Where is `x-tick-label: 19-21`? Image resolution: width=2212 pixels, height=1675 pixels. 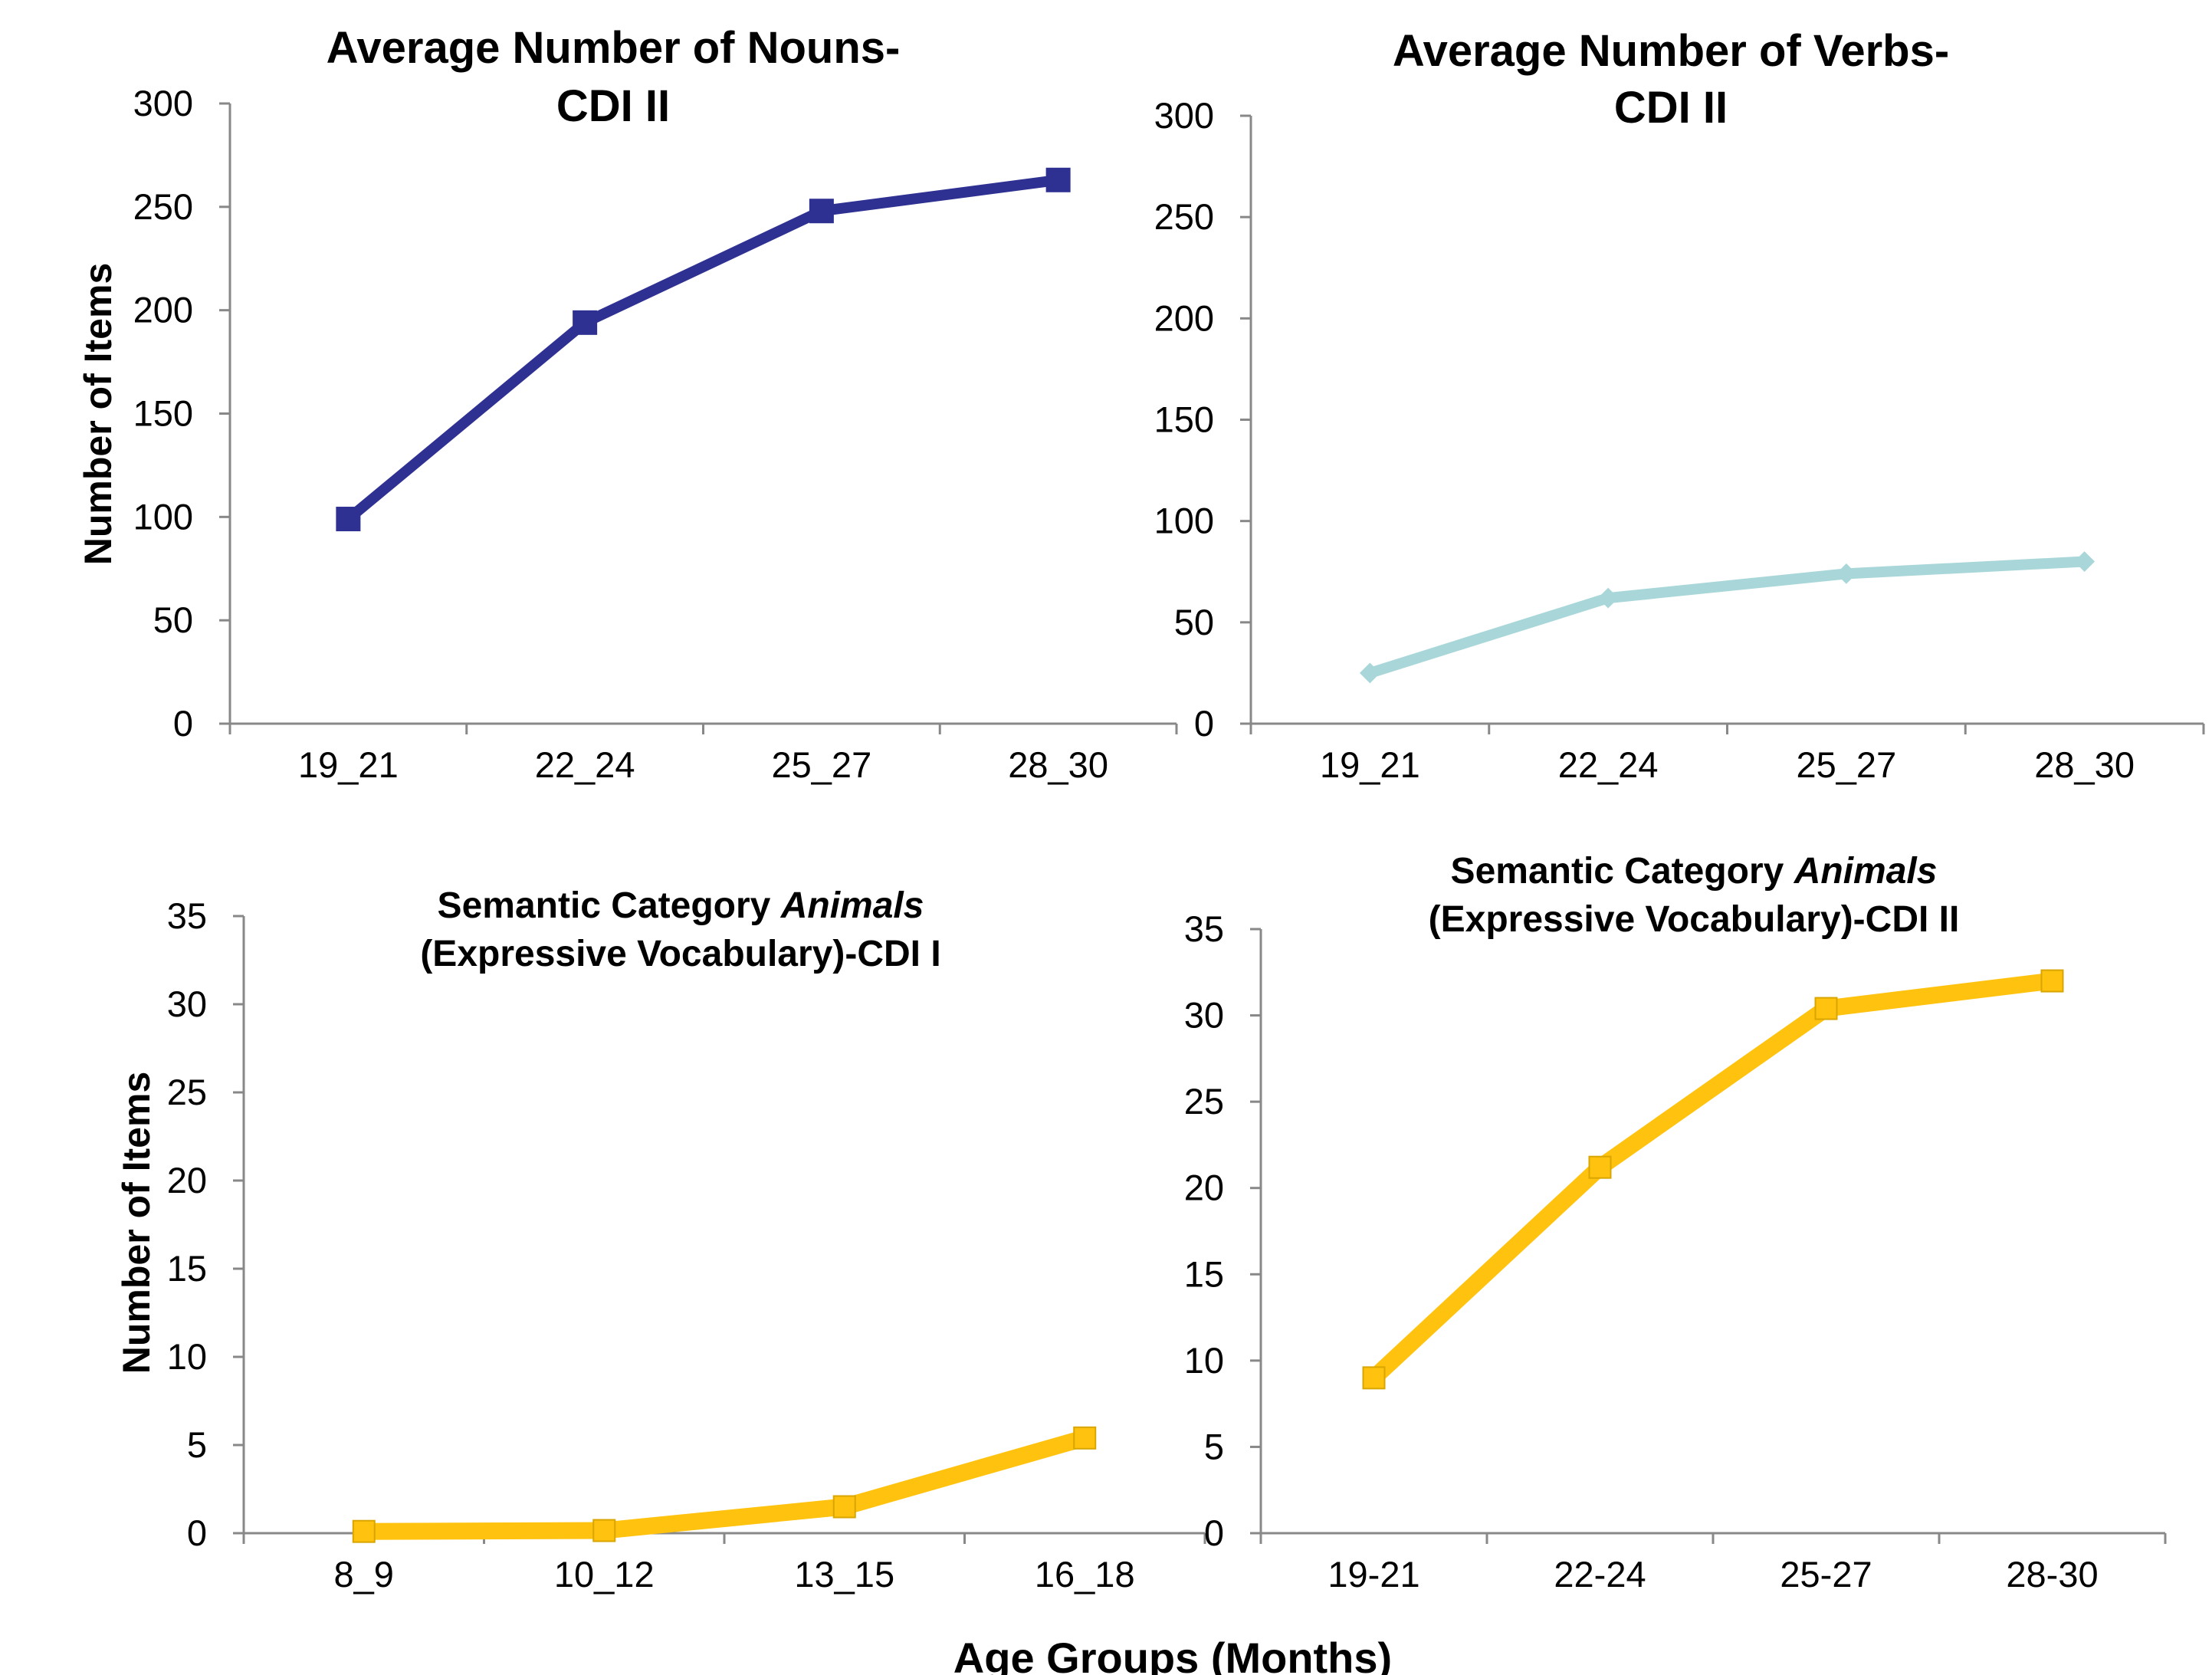
x-tick-label: 19-21 is located at coordinates (1373, 1574).